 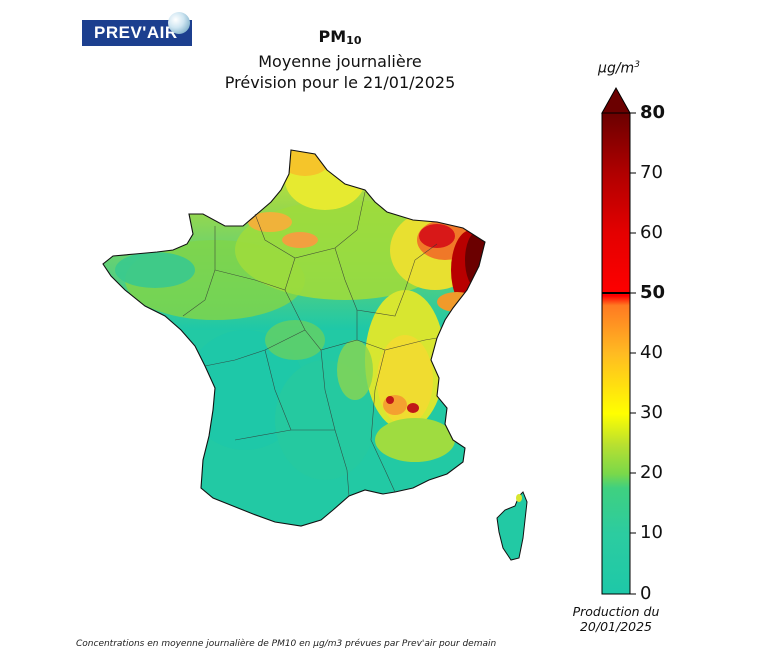 What do you see at coordinates (616, 353) in the screenshot?
I see `scale-gradient` at bounding box center [616, 353].